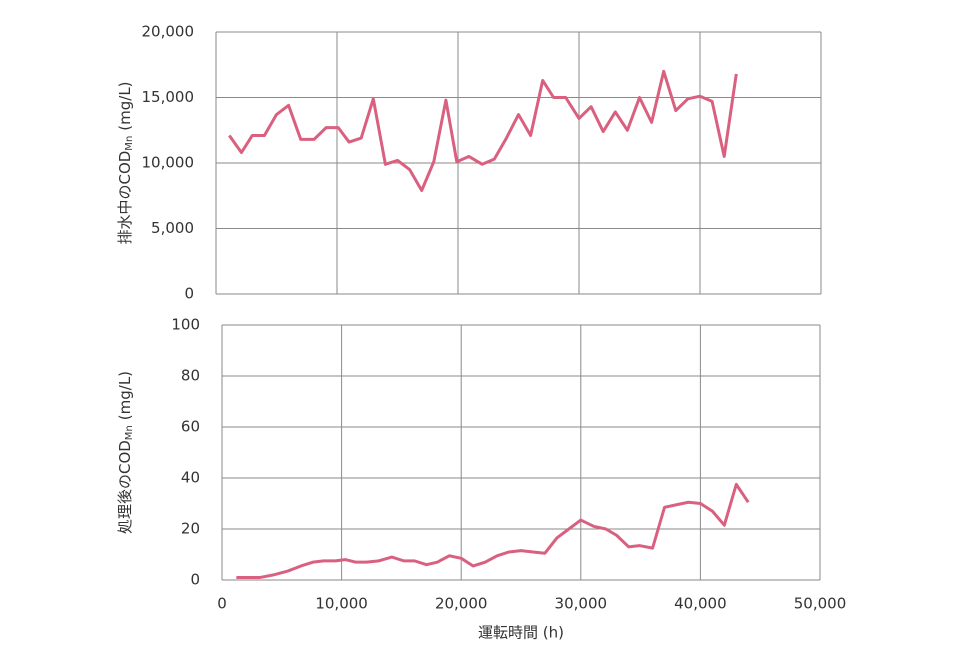 Image resolution: width=960 pixels, height=661 pixels. I want to click on y-tick-label: 40, so click(190, 478).